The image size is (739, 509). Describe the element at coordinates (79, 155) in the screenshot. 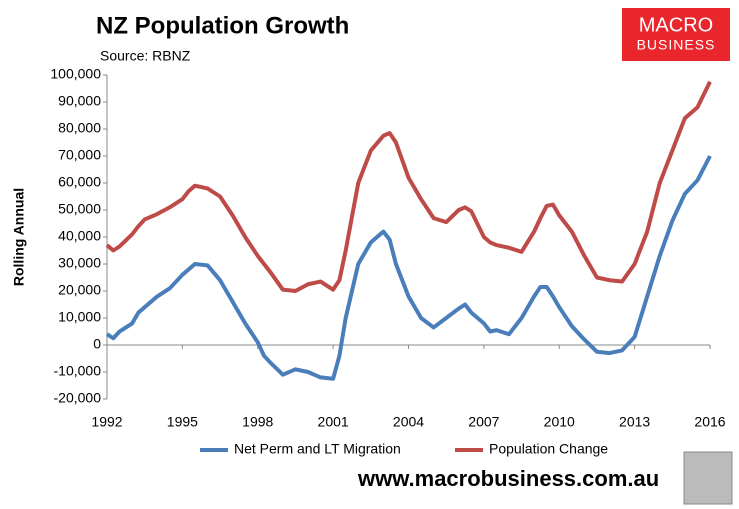

I see `y-tick-label: 70,000` at that location.